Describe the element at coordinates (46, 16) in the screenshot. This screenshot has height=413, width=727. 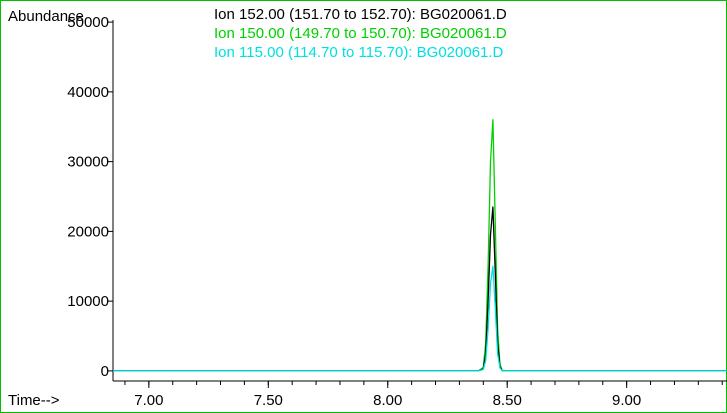
I see `y-axis-label: Abundance` at that location.